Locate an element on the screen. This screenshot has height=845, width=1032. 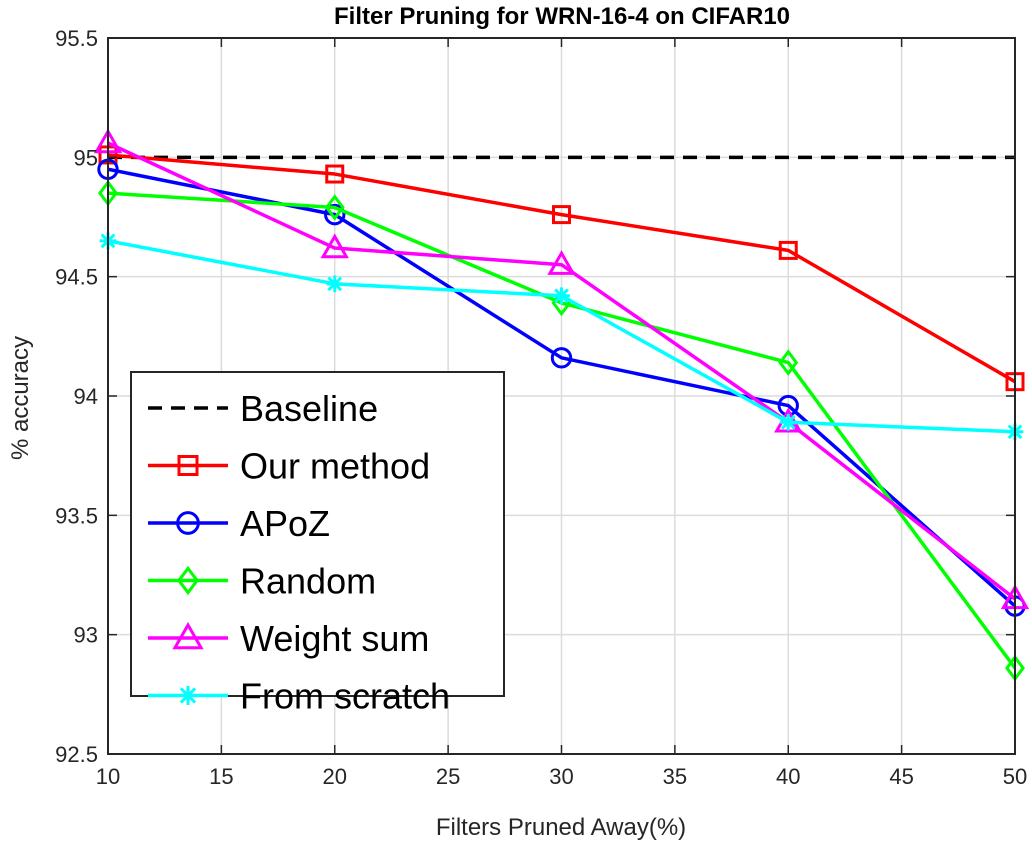
legend-label-from-scratch: From scratch is located at coordinates (345, 696).